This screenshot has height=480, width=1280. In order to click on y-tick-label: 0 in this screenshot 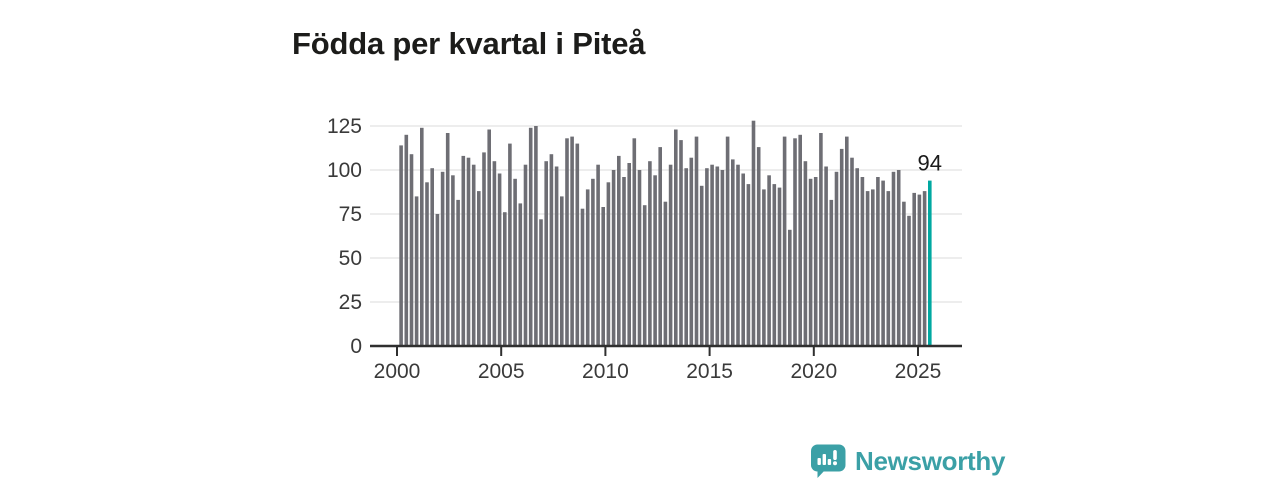, I will do `click(356, 346)`.